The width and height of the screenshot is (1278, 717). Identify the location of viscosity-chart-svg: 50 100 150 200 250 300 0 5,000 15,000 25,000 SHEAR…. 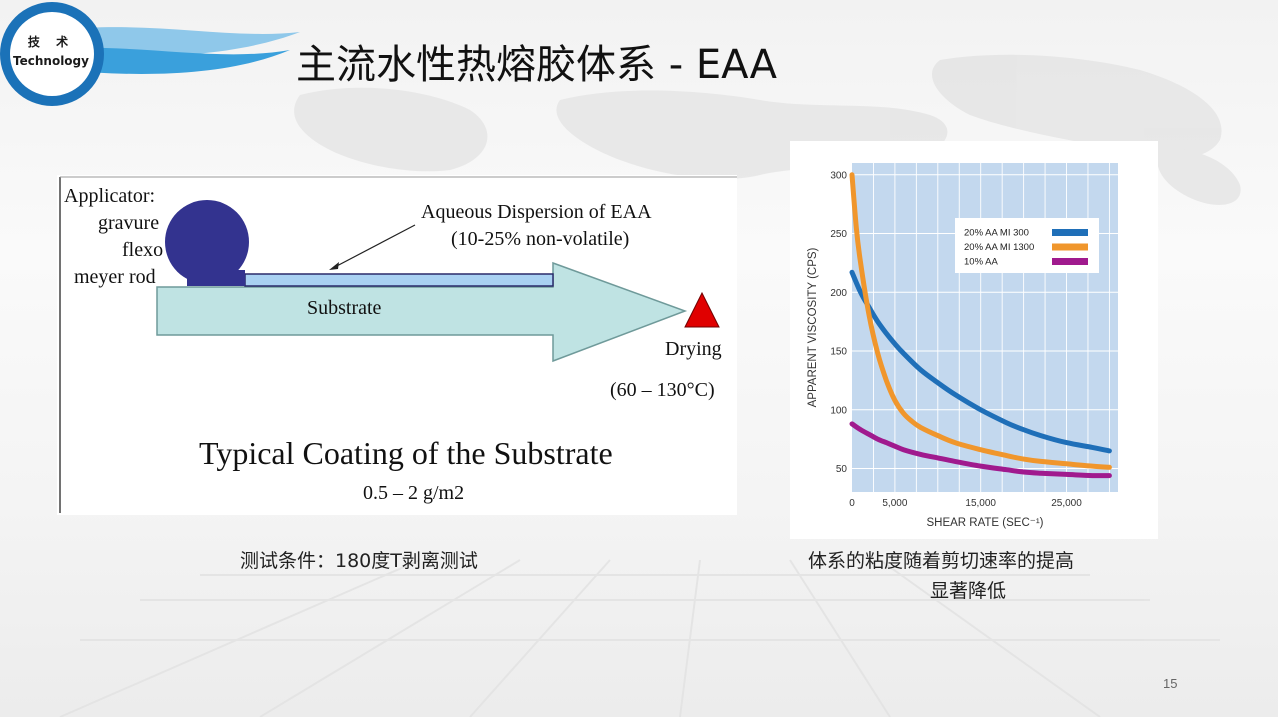
(962, 346).